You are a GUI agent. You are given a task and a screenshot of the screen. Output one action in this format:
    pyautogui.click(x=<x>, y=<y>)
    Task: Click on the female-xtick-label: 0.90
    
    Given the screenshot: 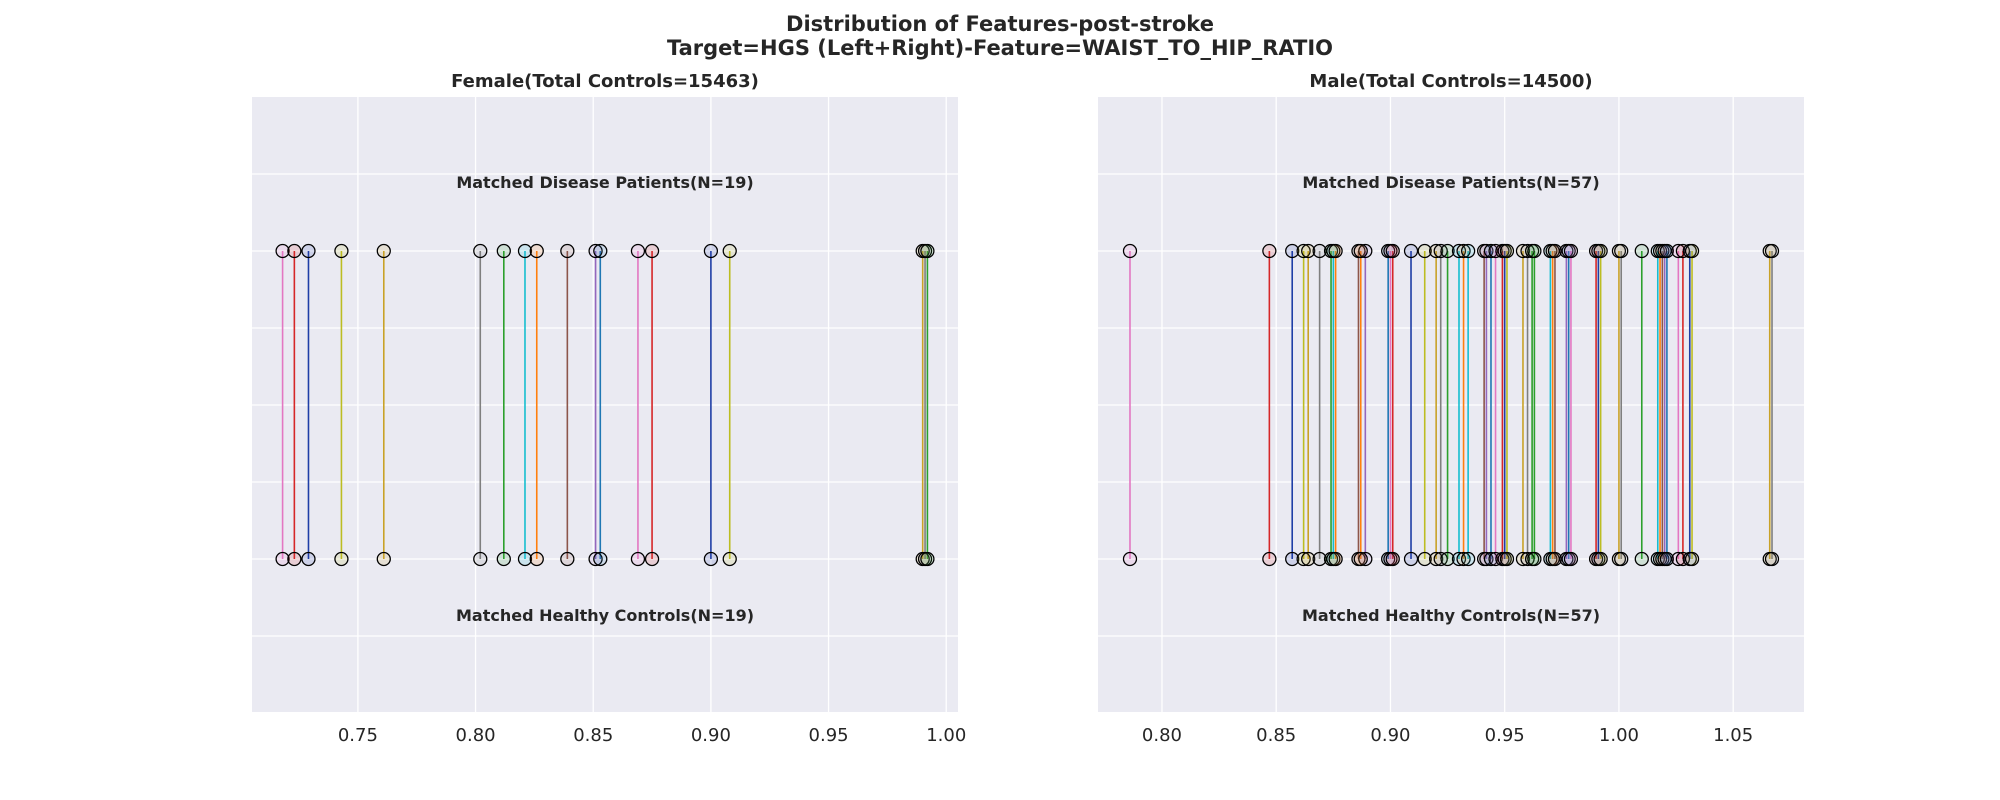 What is the action you would take?
    pyautogui.click(x=711, y=735)
    